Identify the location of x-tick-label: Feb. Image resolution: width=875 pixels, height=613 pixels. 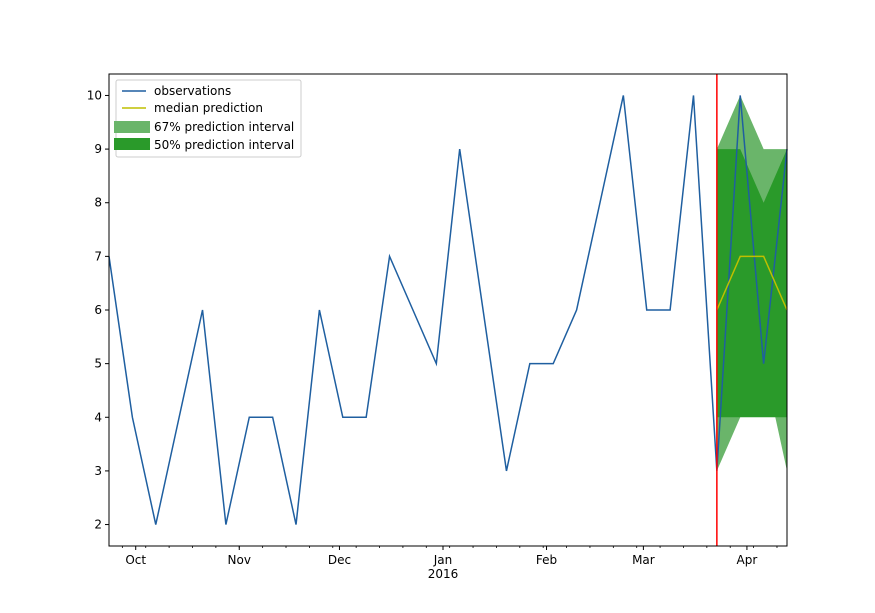
(546, 560).